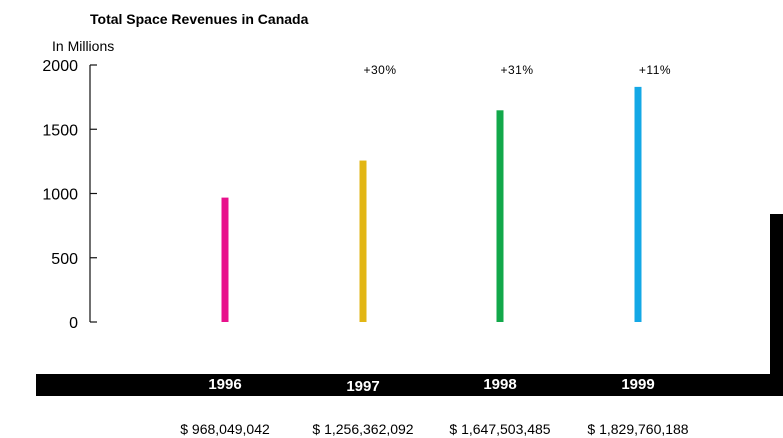  Describe the element at coordinates (499, 384) in the screenshot. I see `year-label-1998: 1998` at that location.